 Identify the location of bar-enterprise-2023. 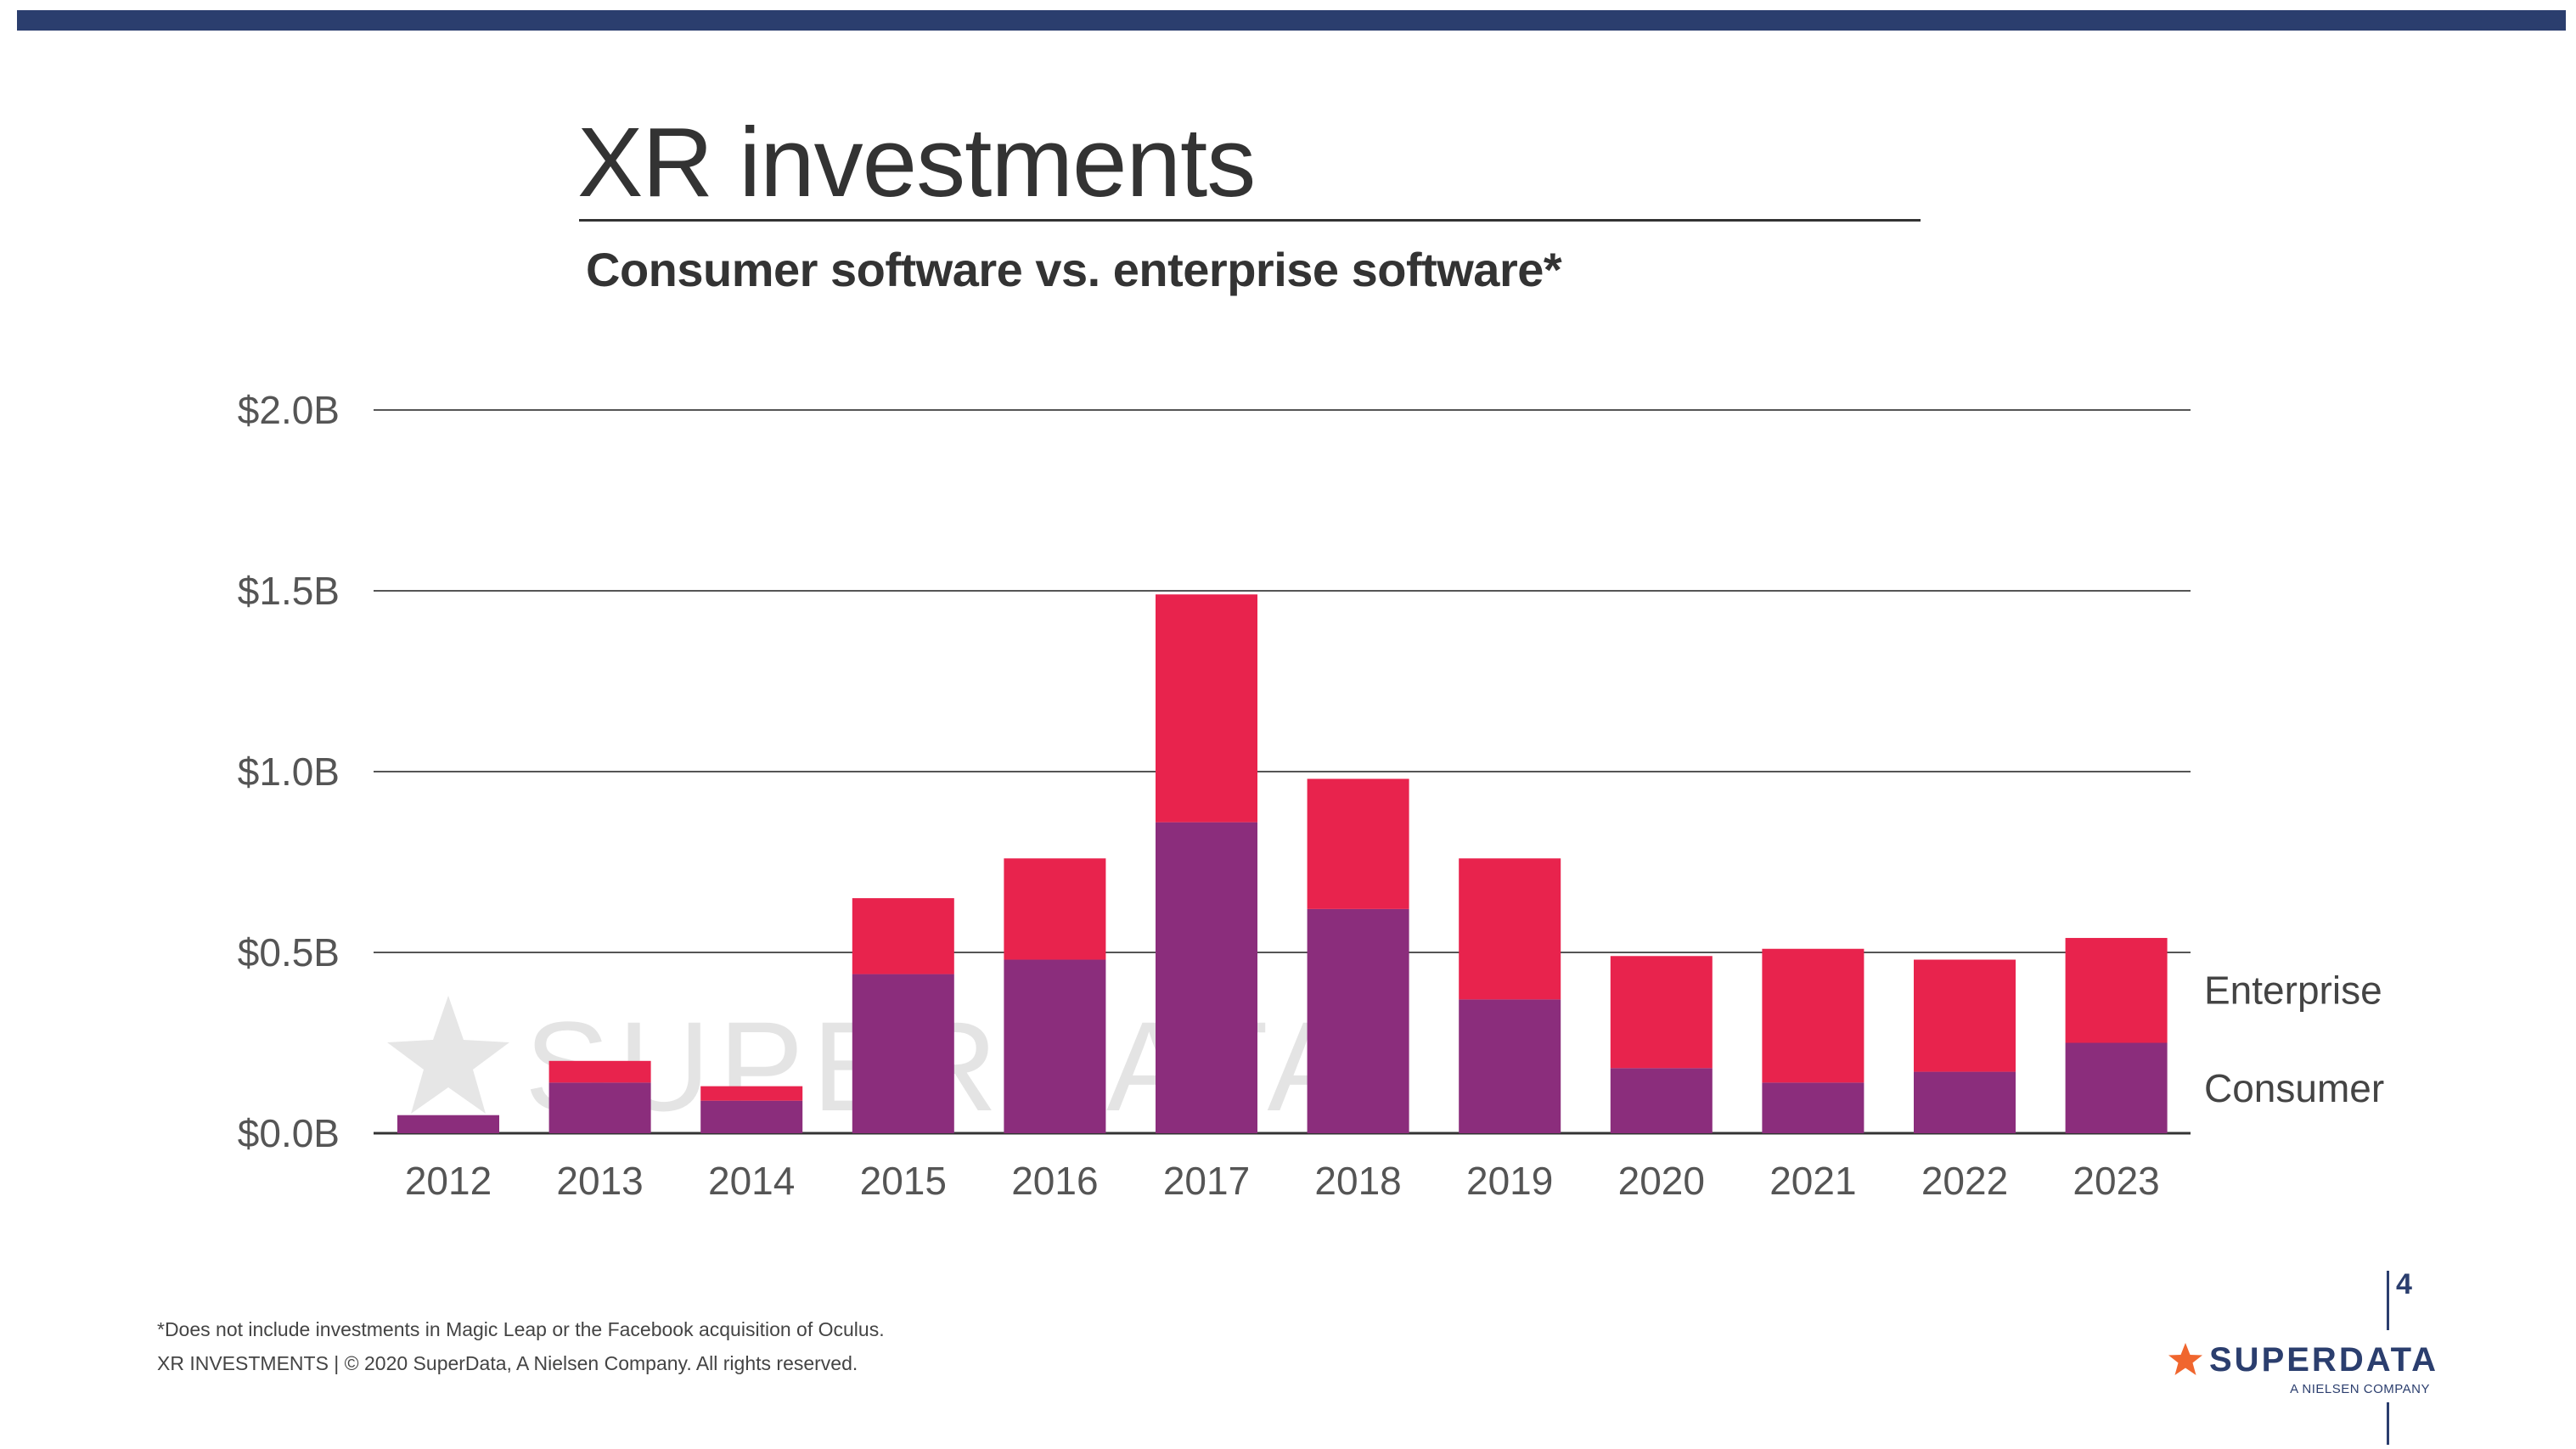
(2116, 990).